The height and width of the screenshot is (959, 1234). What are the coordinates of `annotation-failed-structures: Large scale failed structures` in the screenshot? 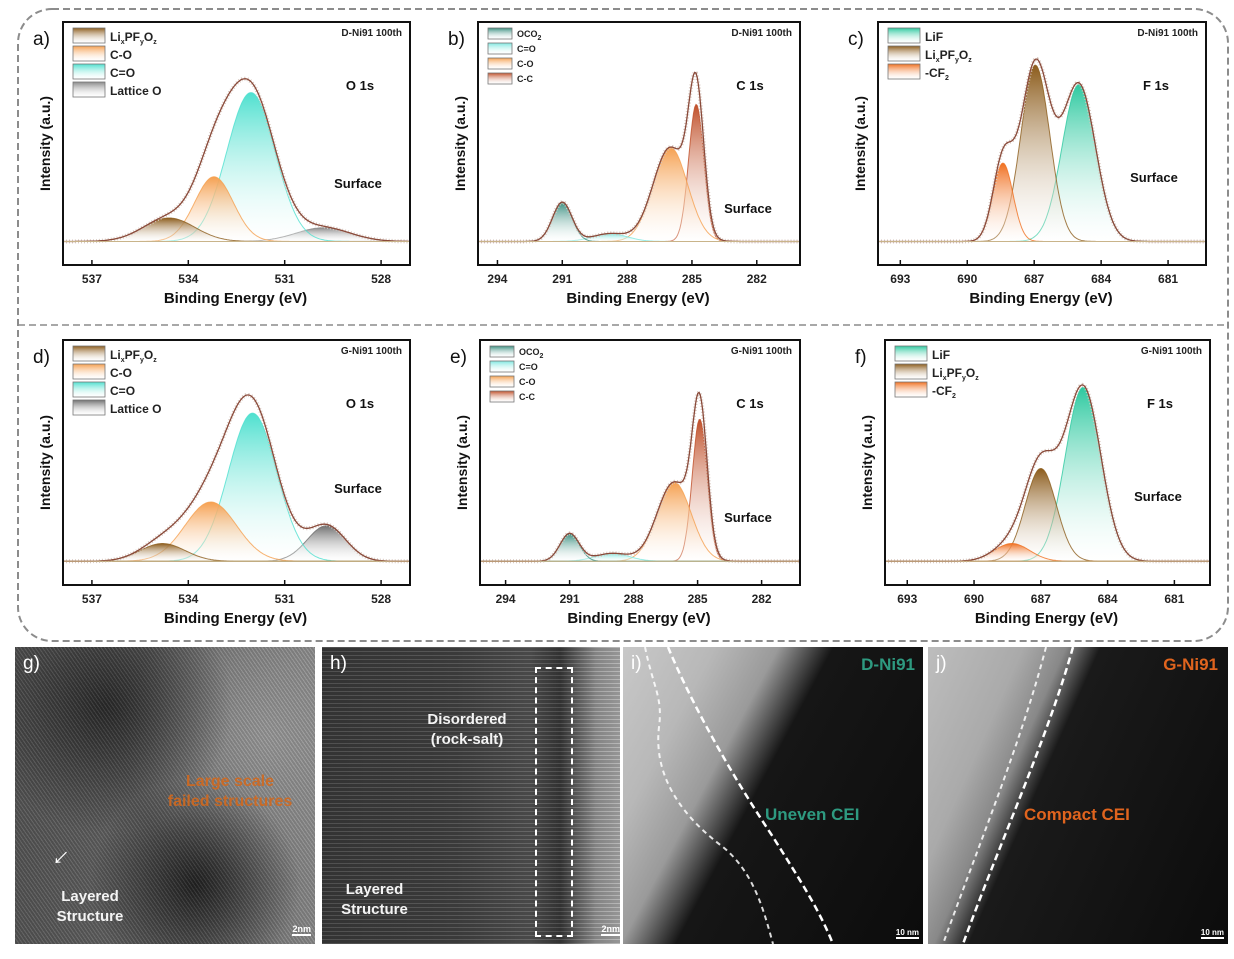 It's located at (230, 791).